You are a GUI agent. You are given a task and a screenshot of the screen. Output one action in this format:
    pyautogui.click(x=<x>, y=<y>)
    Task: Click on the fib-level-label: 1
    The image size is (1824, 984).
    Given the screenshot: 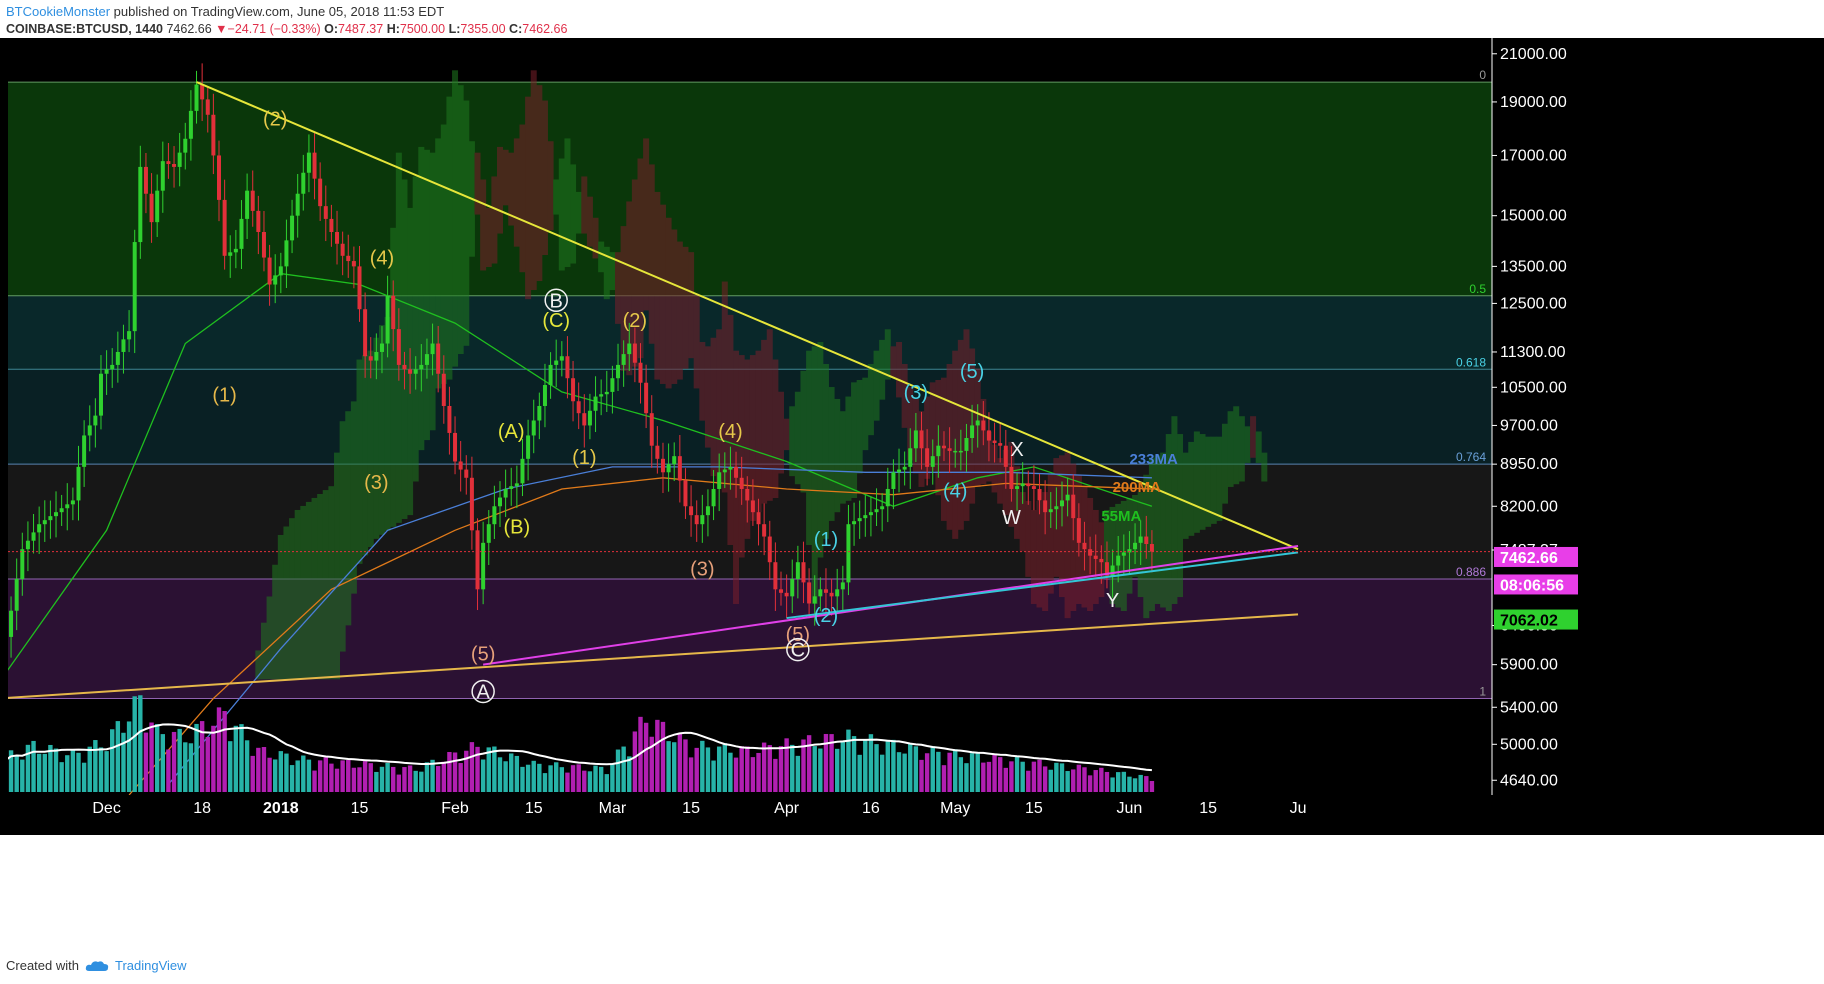 What is the action you would take?
    pyautogui.click(x=1482, y=691)
    